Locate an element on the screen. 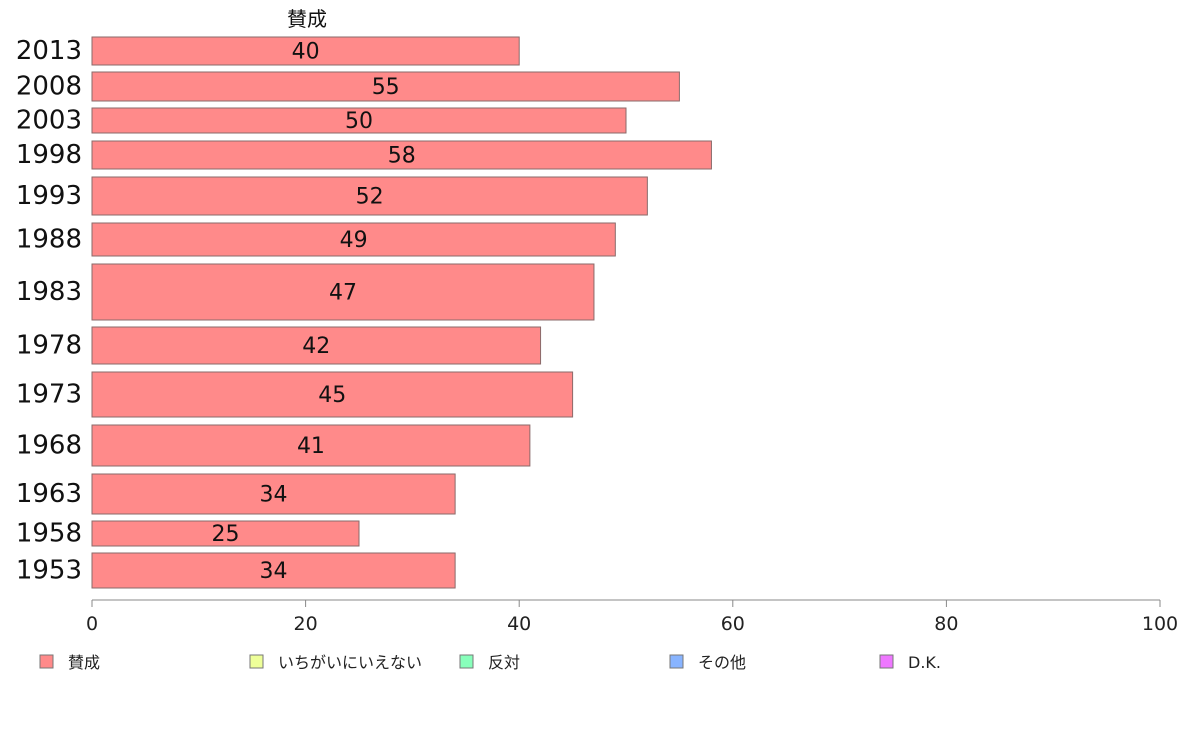 The image size is (1188, 736). bar-1968 is located at coordinates (311, 445).